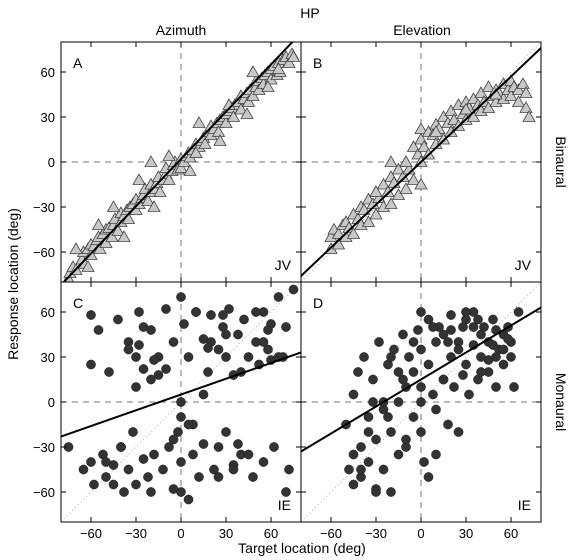 The height and width of the screenshot is (560, 570). Describe the element at coordinates (181, 30) in the screenshot. I see `col-title-azimuth: Azimuth` at that location.